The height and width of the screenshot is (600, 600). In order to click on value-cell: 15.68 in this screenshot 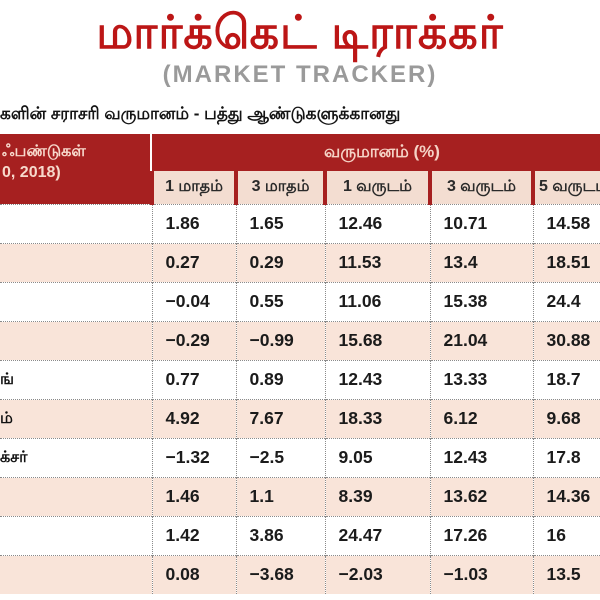, I will do `click(377, 340)`.